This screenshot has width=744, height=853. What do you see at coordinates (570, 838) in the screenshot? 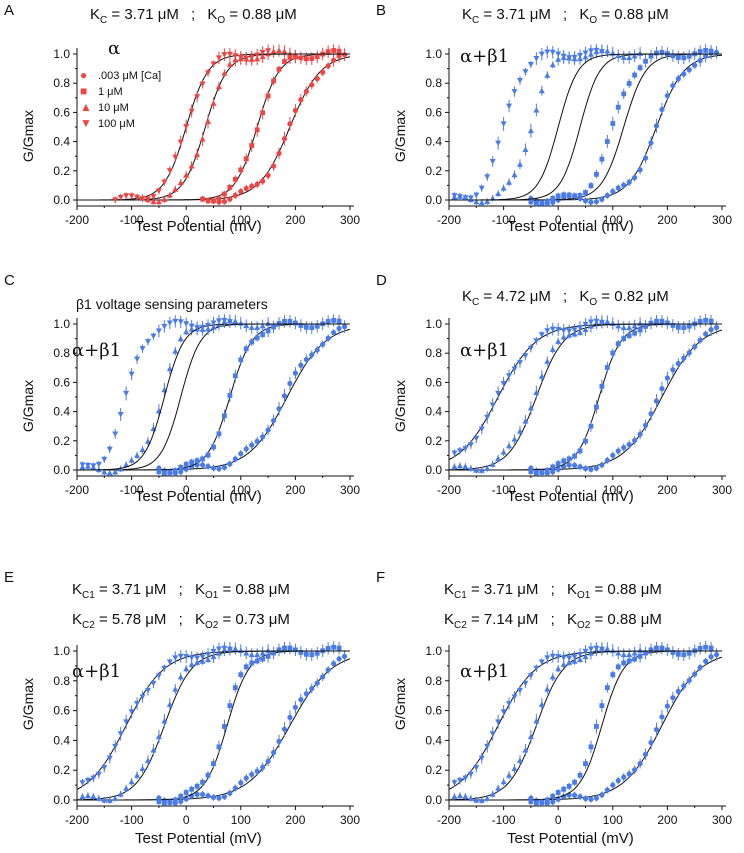
I see `x-axis-label: Test Potential (mV)` at bounding box center [570, 838].